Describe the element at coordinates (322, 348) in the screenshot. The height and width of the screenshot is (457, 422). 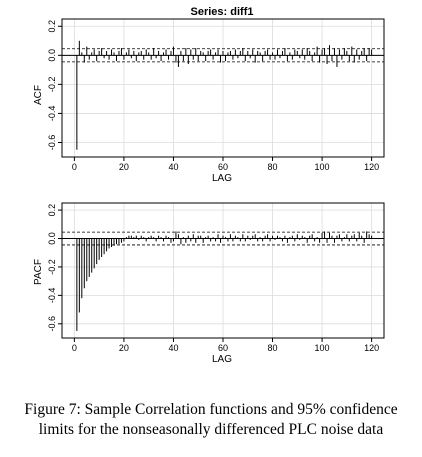
I see `pacf-xtick-label: 100` at that location.